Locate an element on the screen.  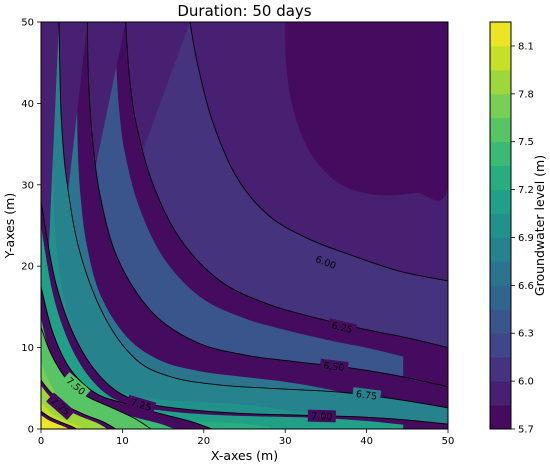
y-tick-label: 0 is located at coordinates (31, 430).